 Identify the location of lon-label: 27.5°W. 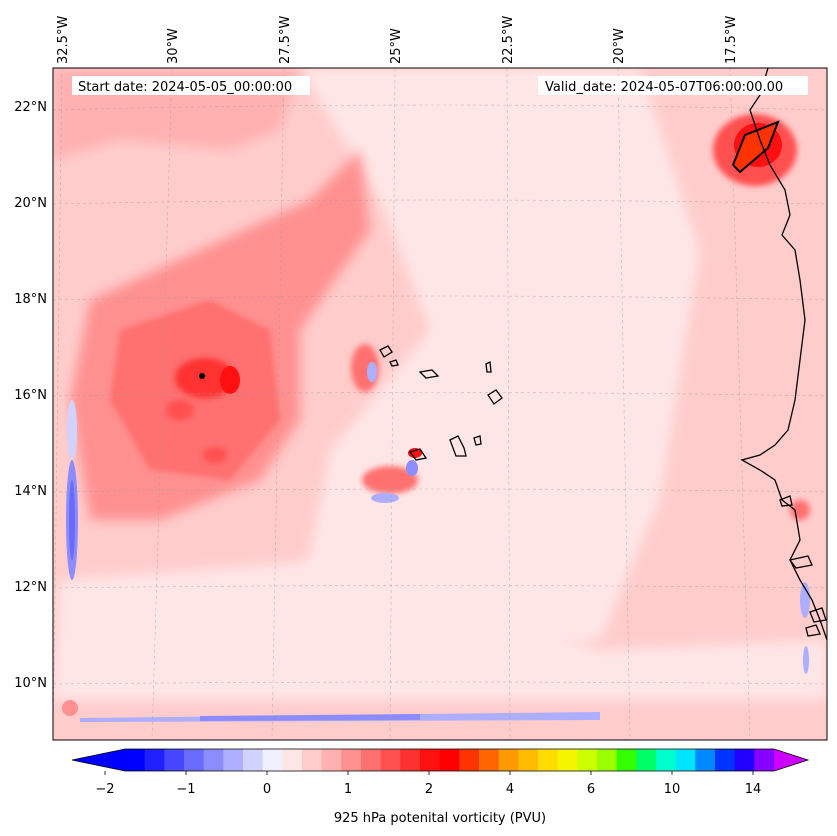
(285, 40).